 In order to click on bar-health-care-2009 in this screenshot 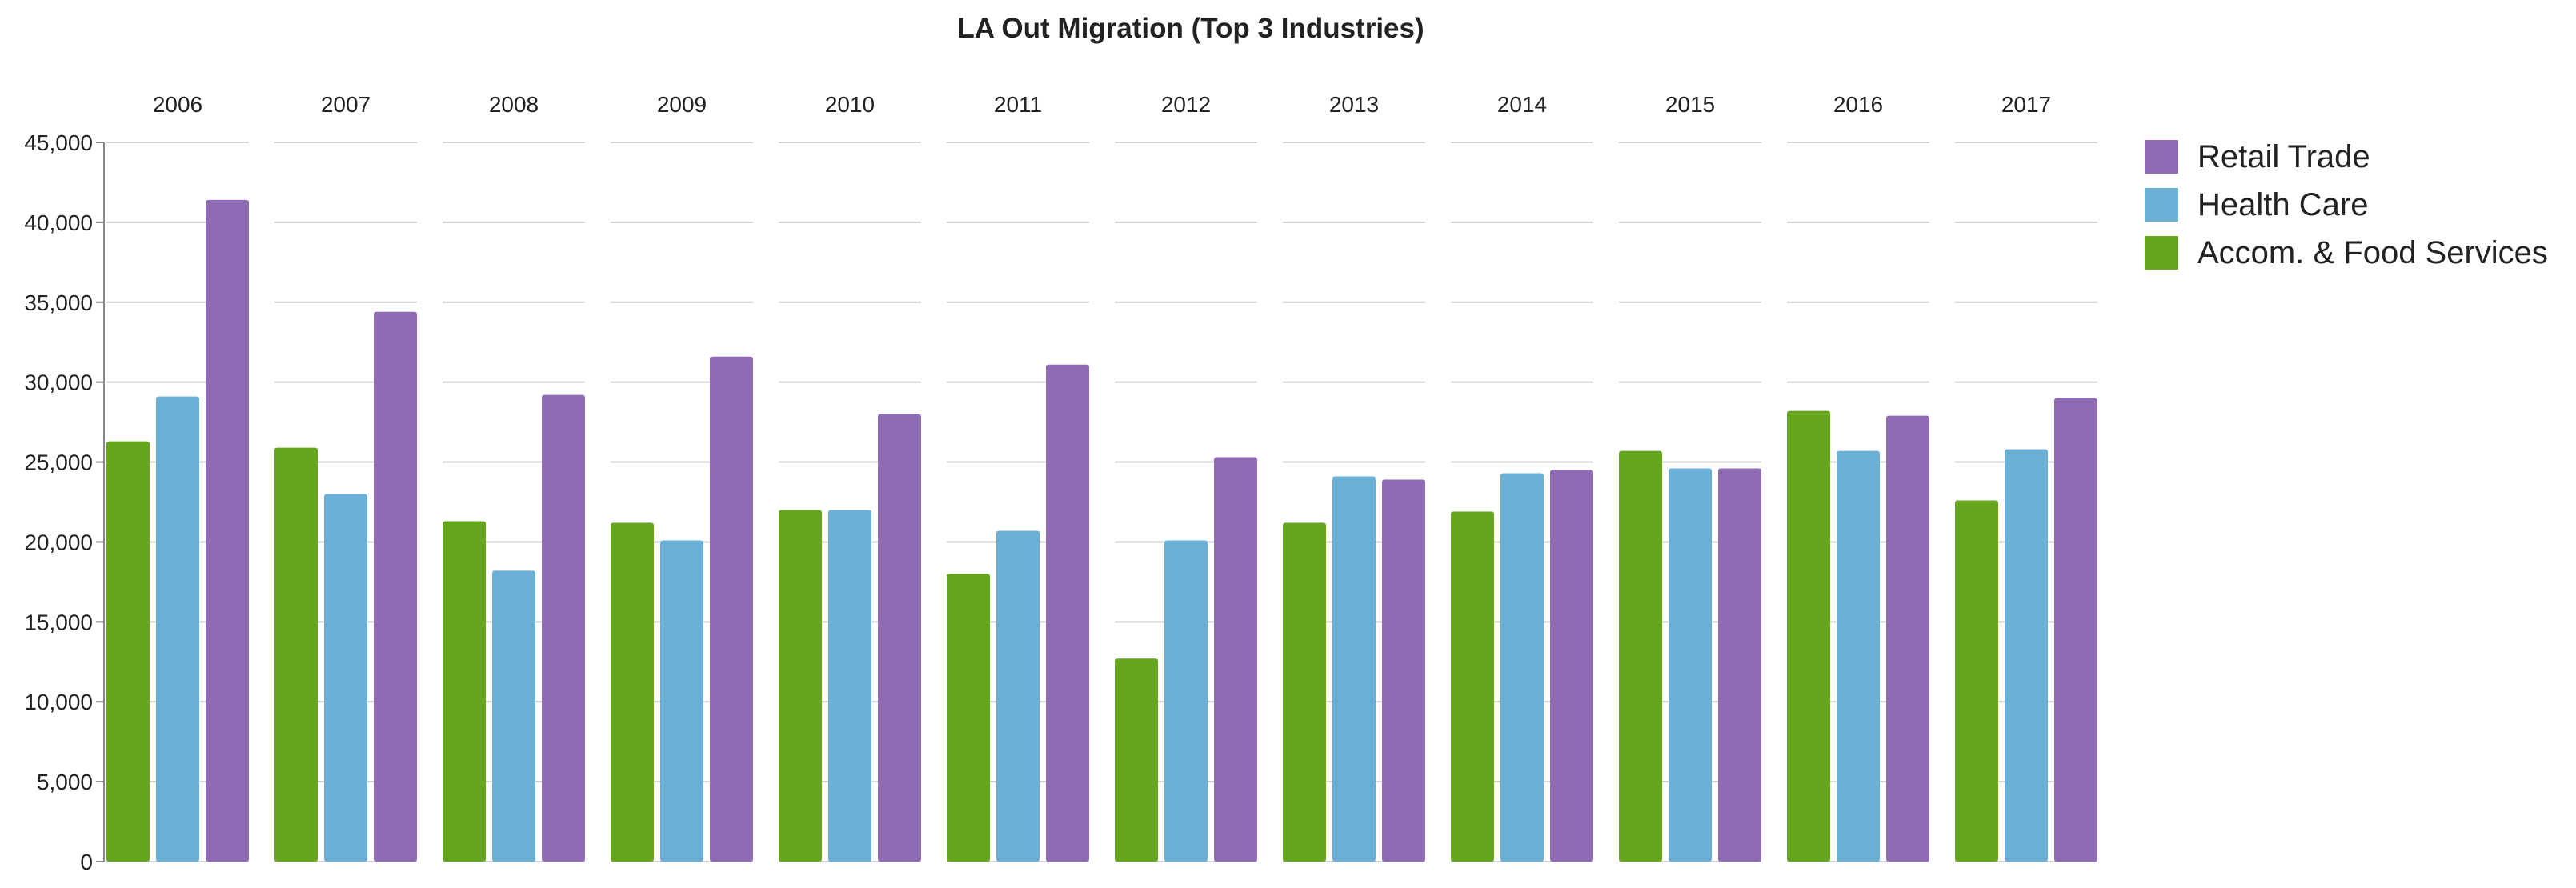, I will do `click(681, 701)`.